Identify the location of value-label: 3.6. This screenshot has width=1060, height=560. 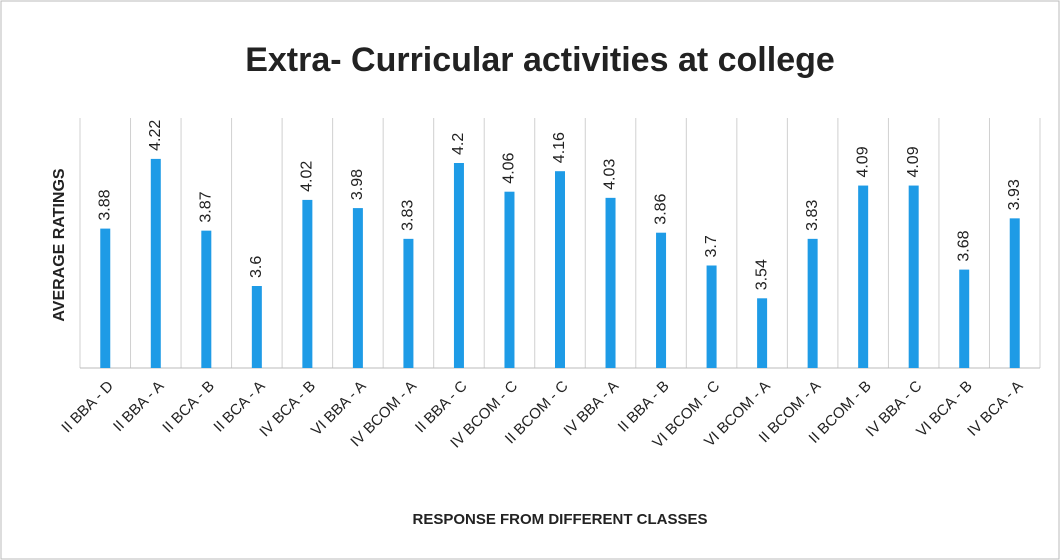
(256, 267).